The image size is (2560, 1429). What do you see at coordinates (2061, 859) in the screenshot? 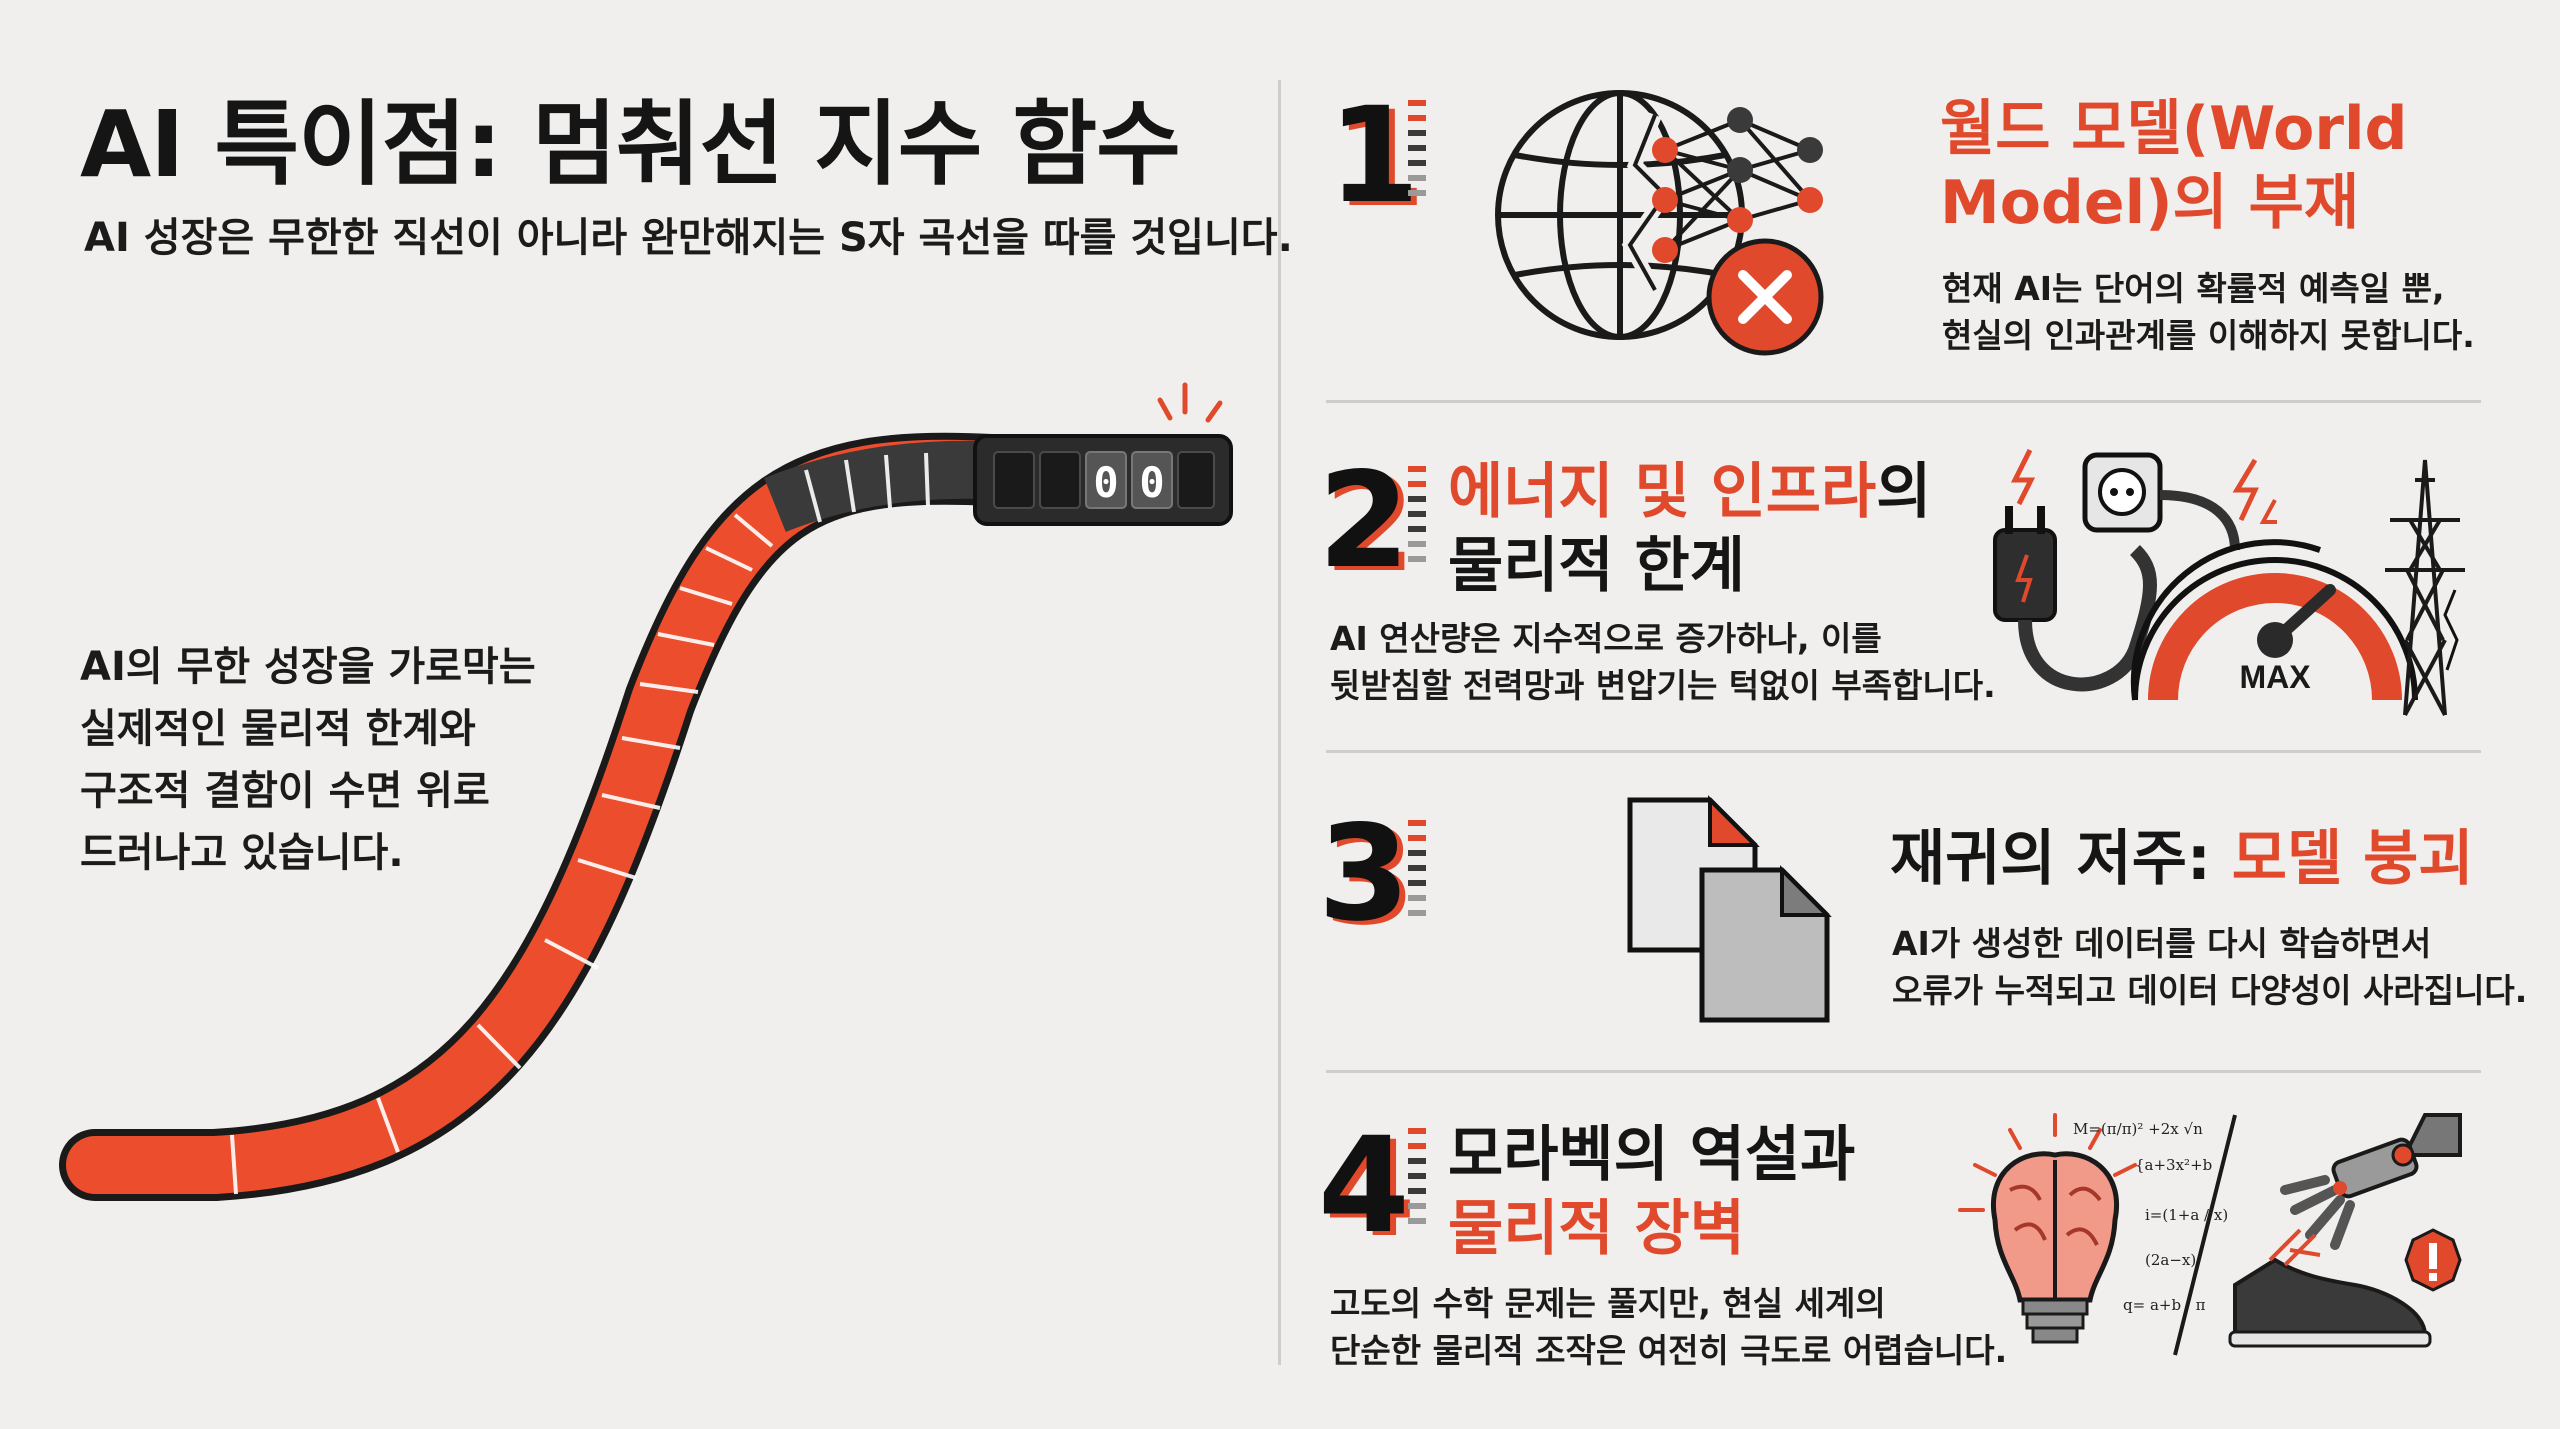
I see `factor-title-3-black: 재귀의 저주:` at bounding box center [2061, 859].